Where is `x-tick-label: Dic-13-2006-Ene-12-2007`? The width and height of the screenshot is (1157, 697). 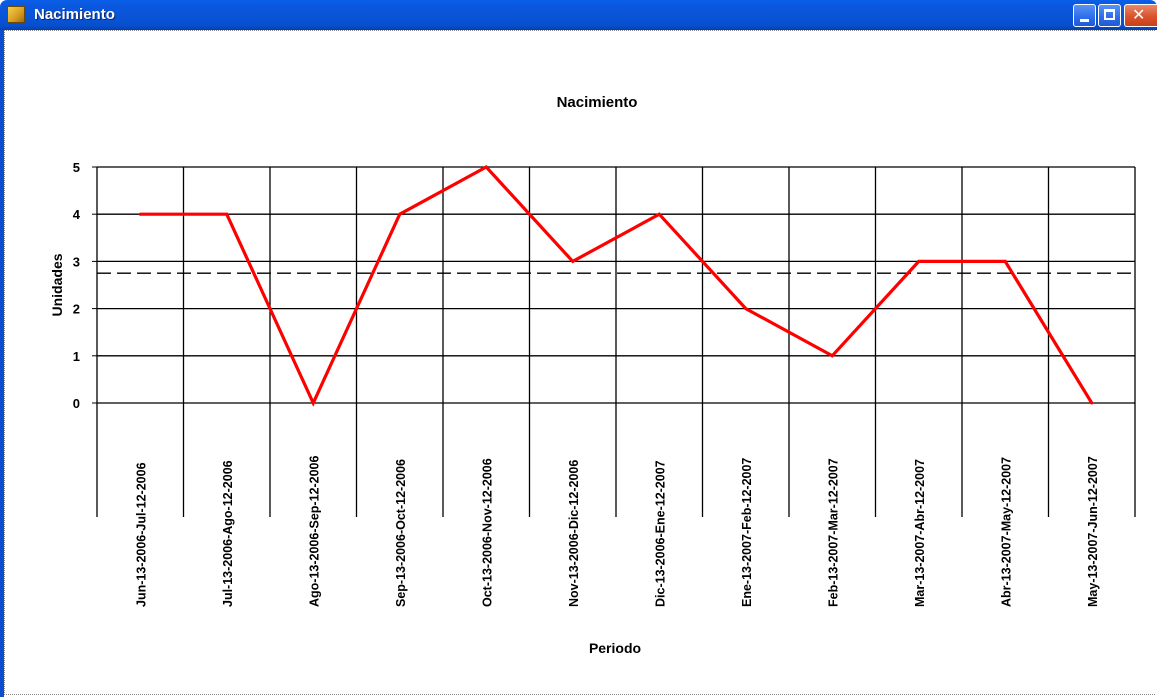 x-tick-label: Dic-13-2006-Ene-12-2007 is located at coordinates (660, 533).